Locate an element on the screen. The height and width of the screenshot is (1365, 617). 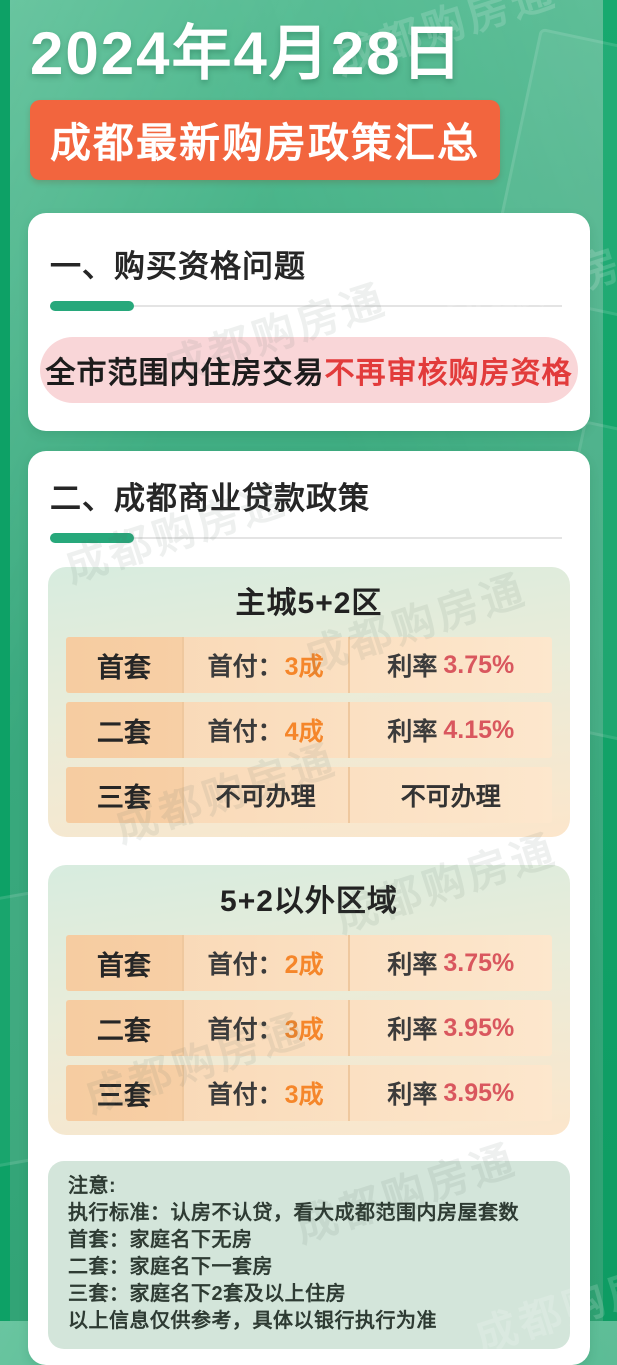
note-line: 注意: is located at coordinates (92, 1186).